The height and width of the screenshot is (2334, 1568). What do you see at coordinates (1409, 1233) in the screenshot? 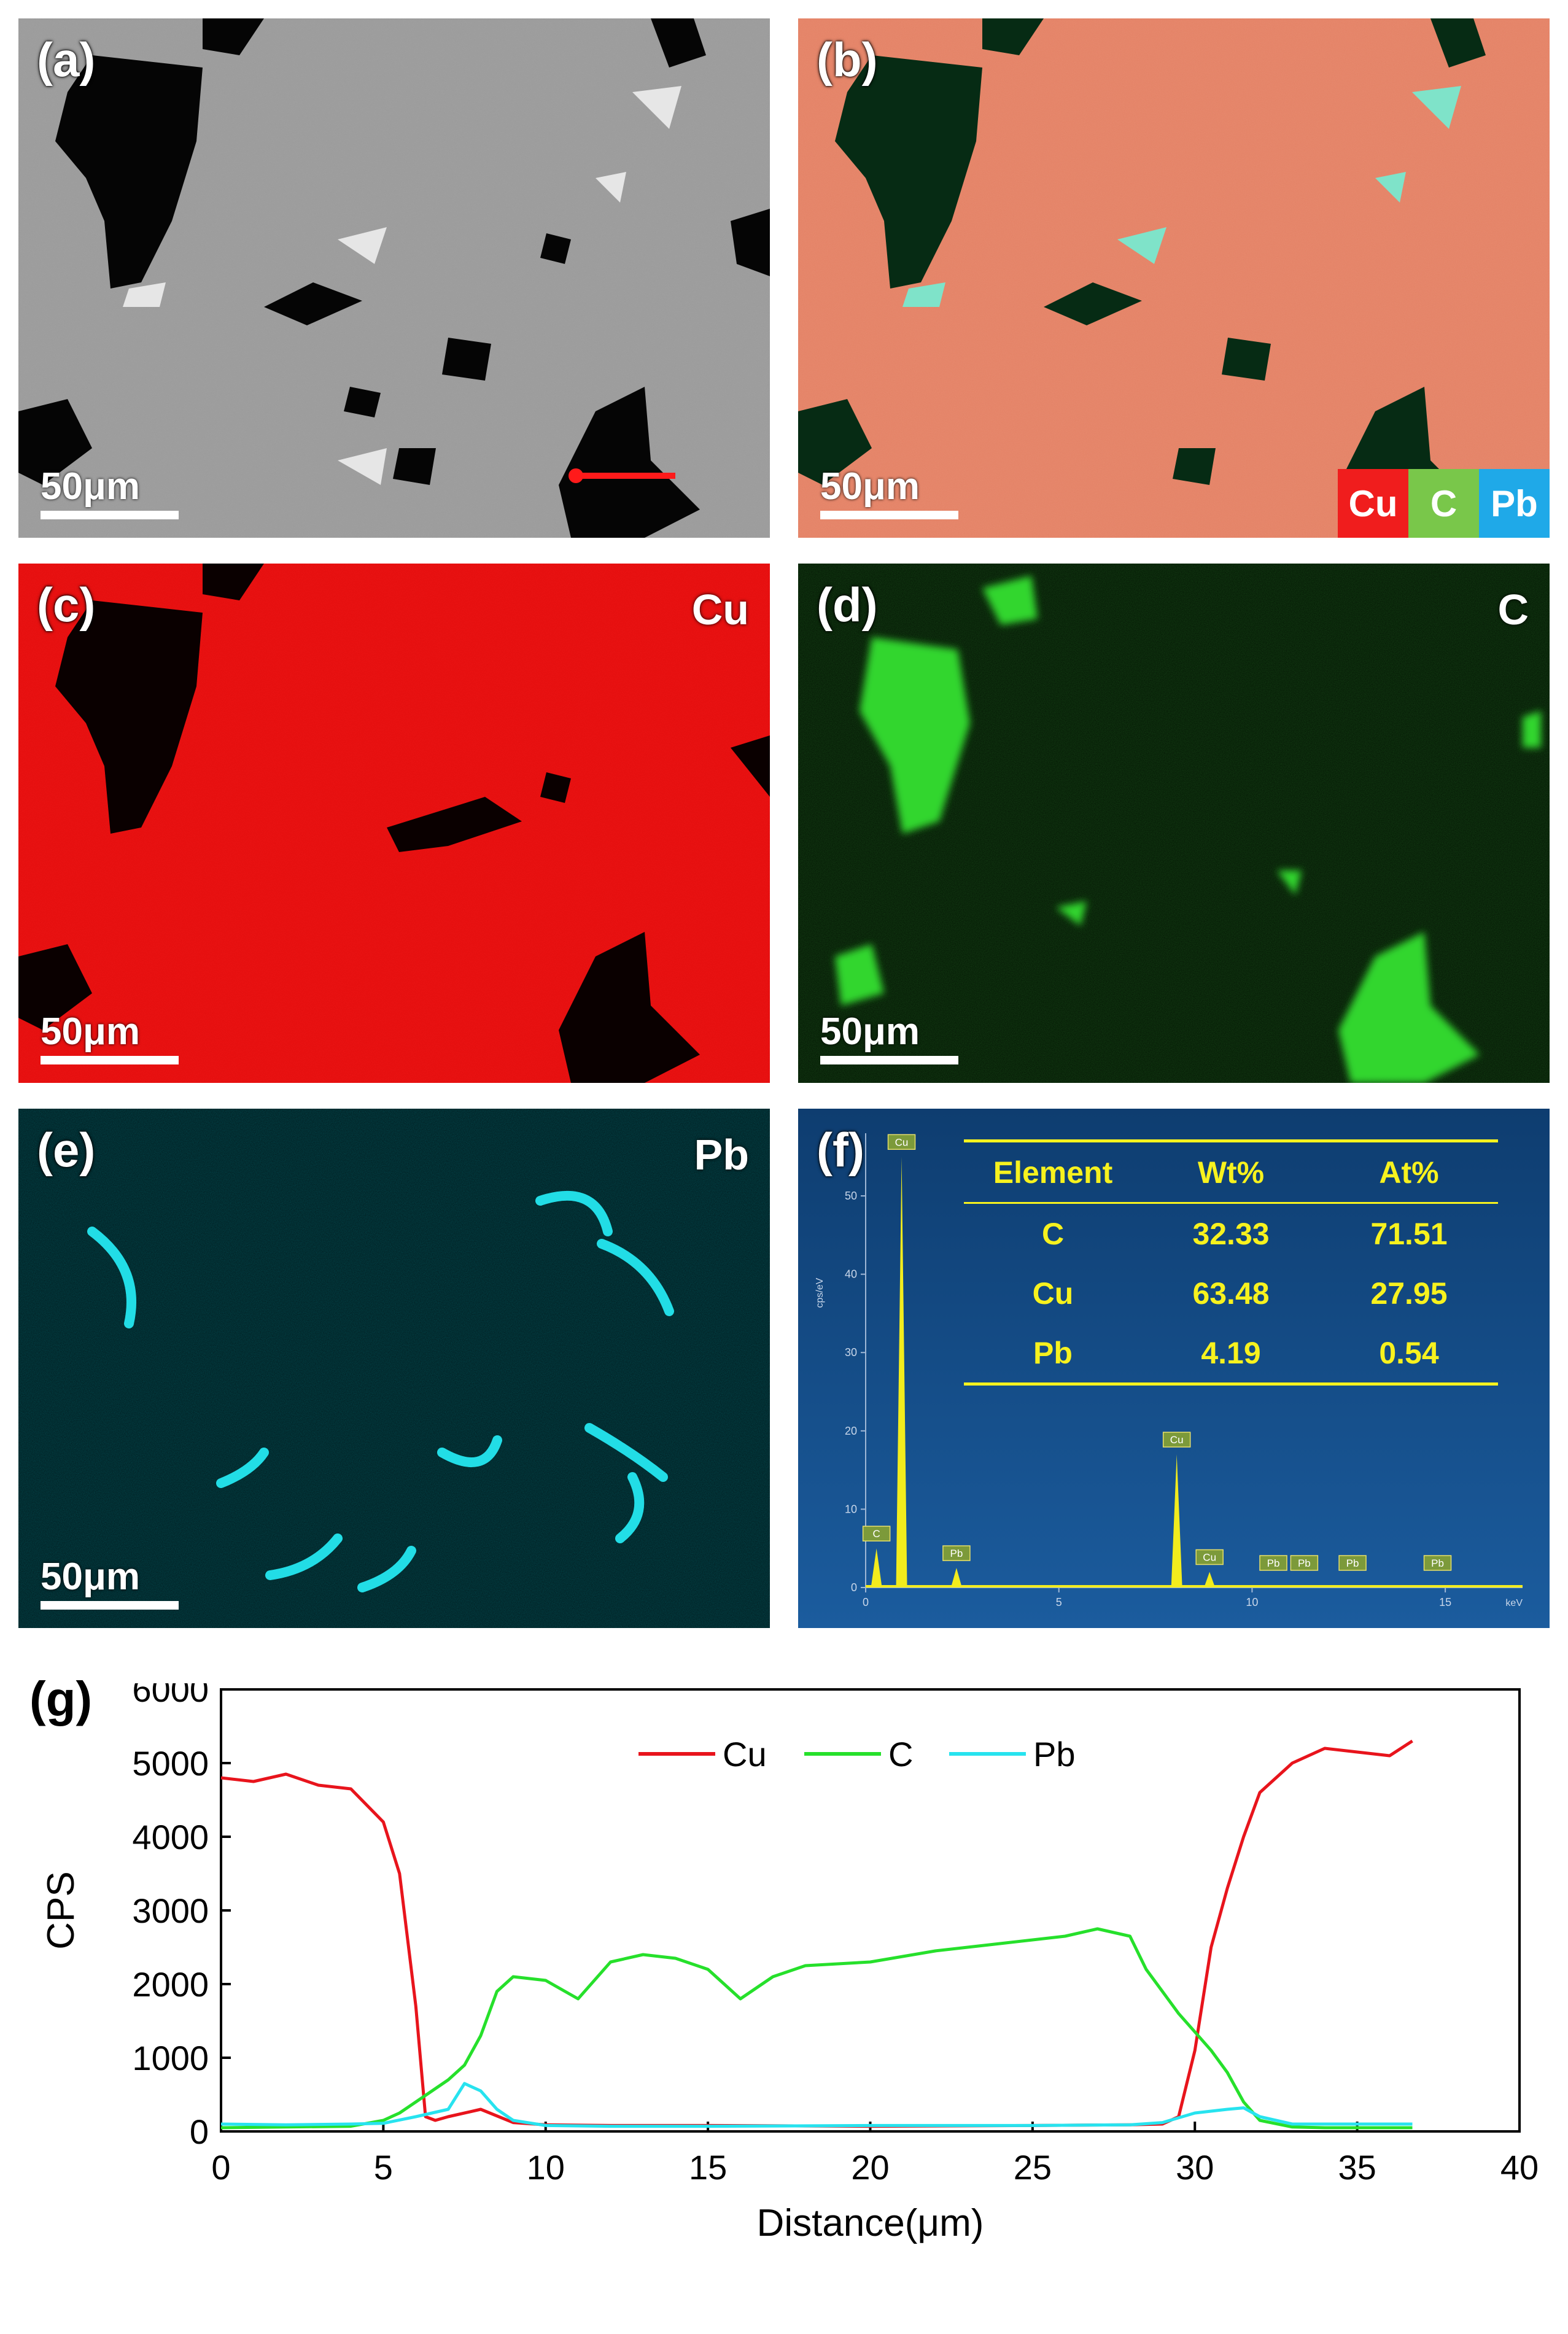
I see `table-cell: 71.51` at bounding box center [1409, 1233].